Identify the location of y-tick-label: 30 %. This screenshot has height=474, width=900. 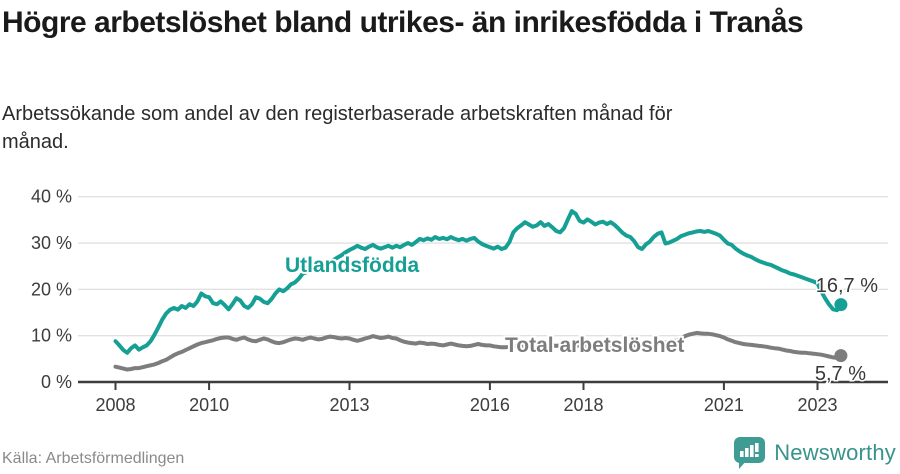
(51, 243).